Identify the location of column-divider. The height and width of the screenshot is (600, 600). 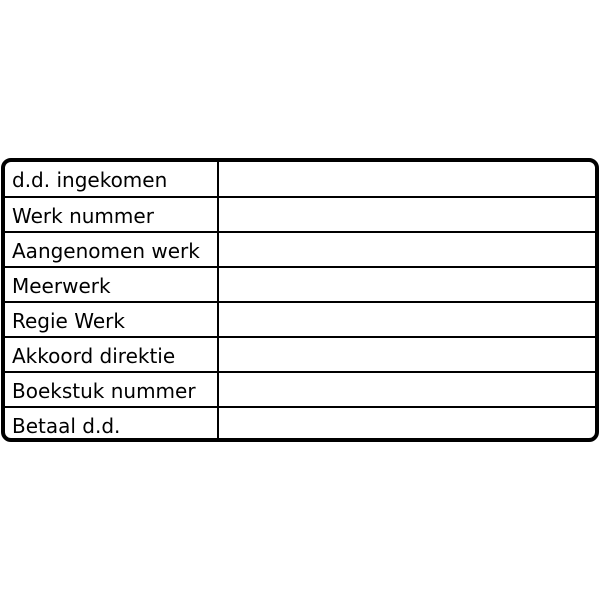
(218, 300).